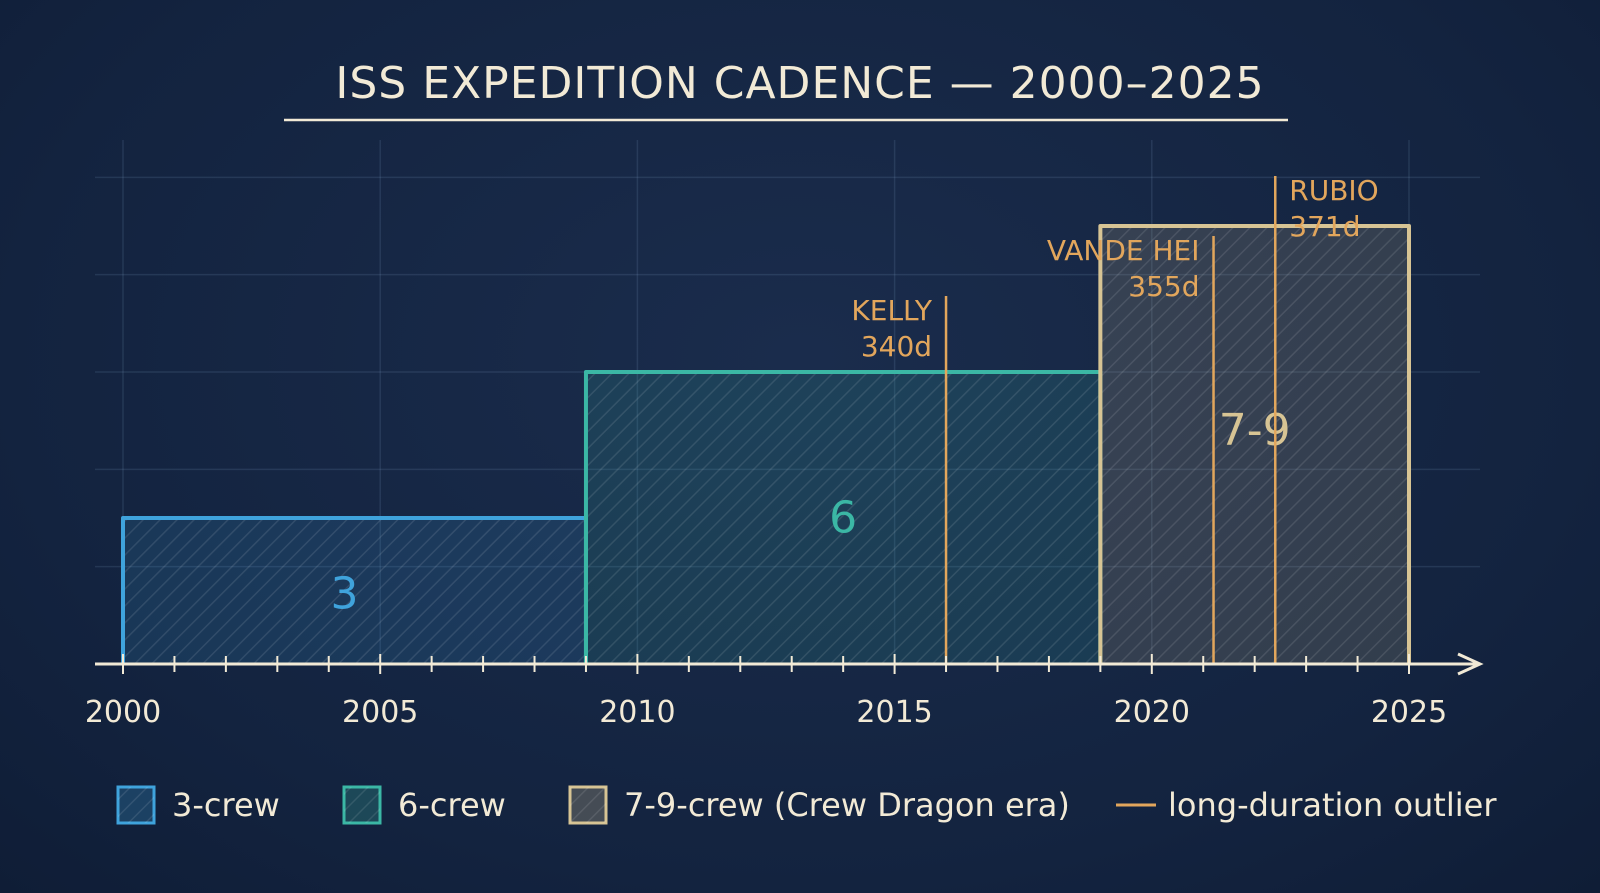  What do you see at coordinates (896, 346) in the screenshot?
I see `outlier-duration: 340d` at bounding box center [896, 346].